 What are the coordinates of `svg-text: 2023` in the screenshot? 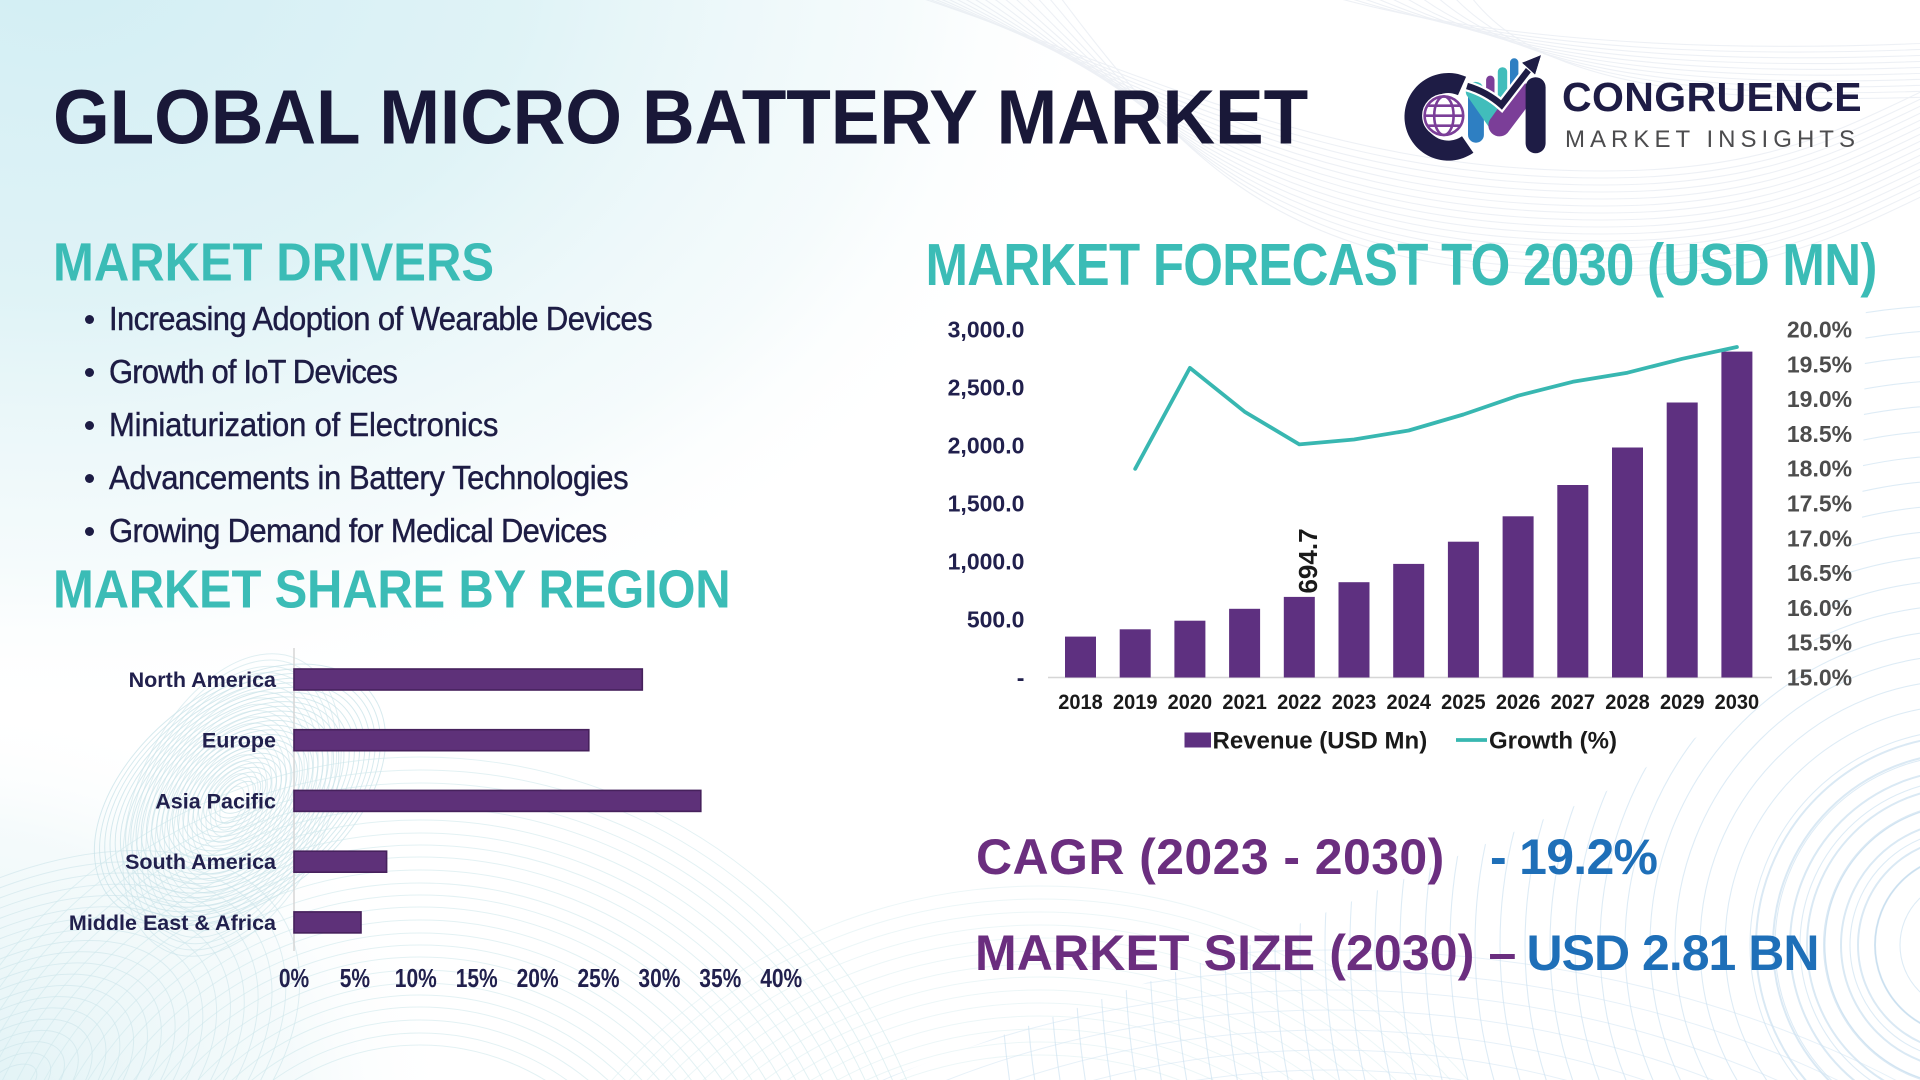 It's located at (1354, 702).